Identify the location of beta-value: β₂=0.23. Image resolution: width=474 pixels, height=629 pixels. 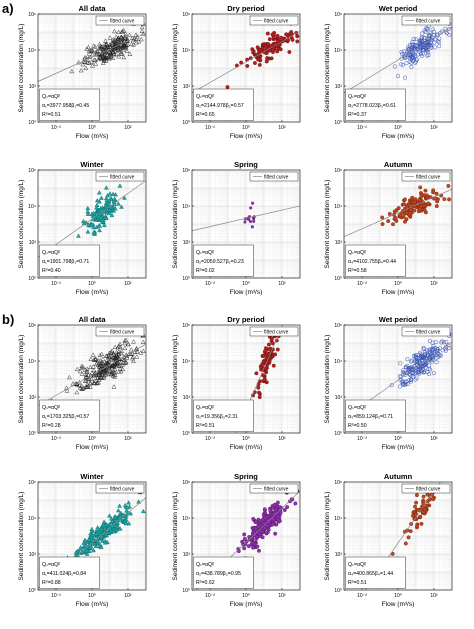
(235, 262).